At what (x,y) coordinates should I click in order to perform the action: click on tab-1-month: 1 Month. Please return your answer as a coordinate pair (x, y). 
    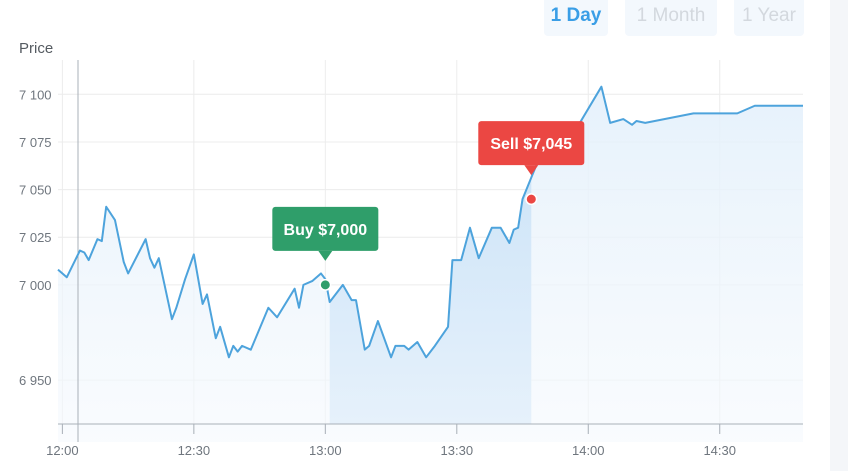
    Looking at the image, I should click on (671, 18).